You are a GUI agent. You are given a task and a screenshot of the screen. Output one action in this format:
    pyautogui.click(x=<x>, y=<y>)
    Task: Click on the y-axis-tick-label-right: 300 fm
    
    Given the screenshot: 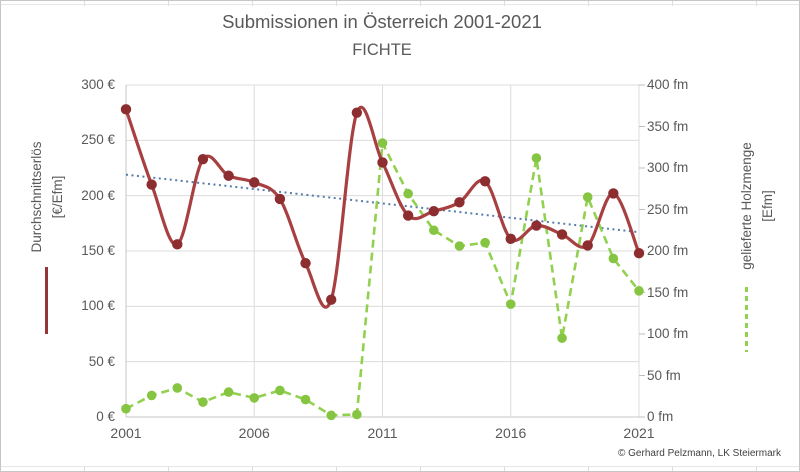 What is the action you would take?
    pyautogui.click(x=668, y=167)
    